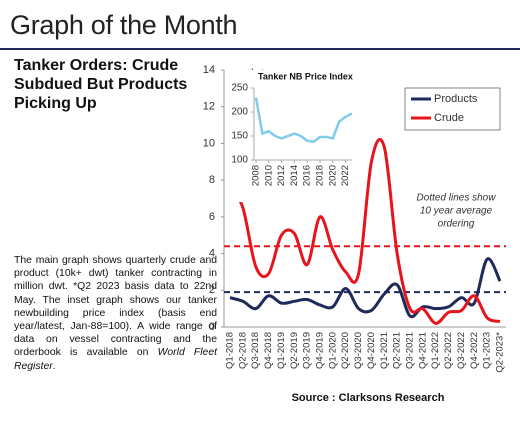 Image resolution: width=520 pixels, height=424 pixels. What do you see at coordinates (452, 109) in the screenshot?
I see `legend-box` at bounding box center [452, 109].